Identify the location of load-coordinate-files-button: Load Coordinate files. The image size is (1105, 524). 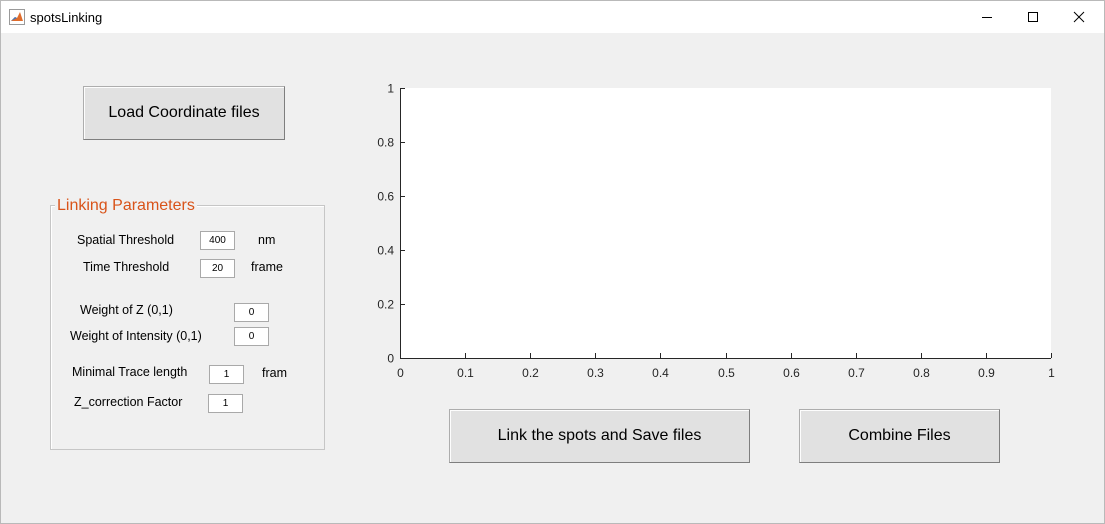
(184, 113).